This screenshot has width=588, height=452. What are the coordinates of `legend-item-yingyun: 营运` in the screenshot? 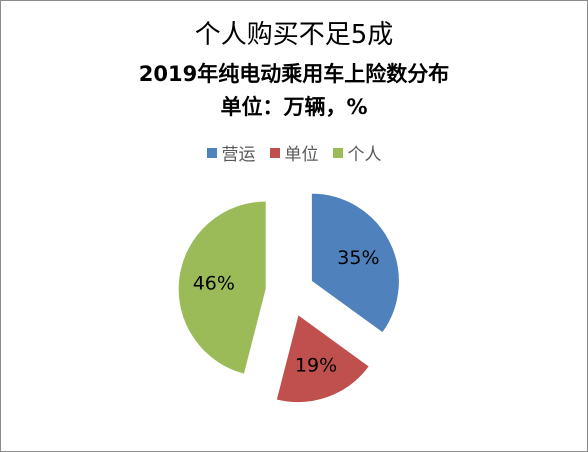 It's located at (231, 152).